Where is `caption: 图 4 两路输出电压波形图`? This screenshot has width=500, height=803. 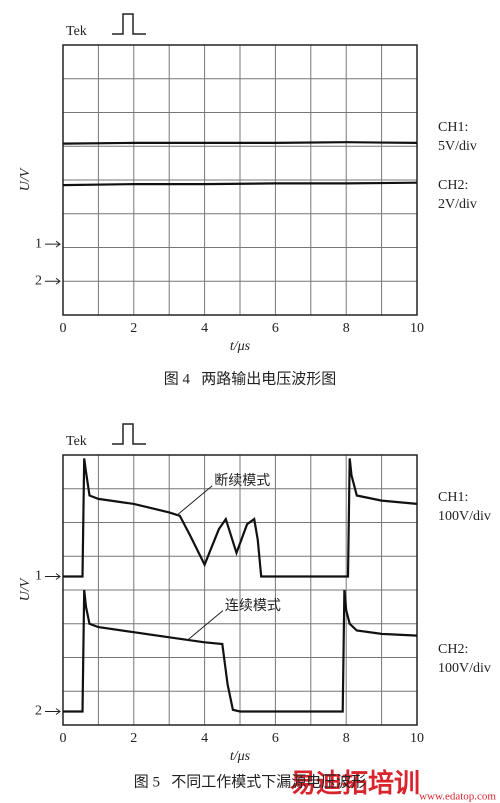 caption: 图 4 两路输出电压波形图 is located at coordinates (250, 378).